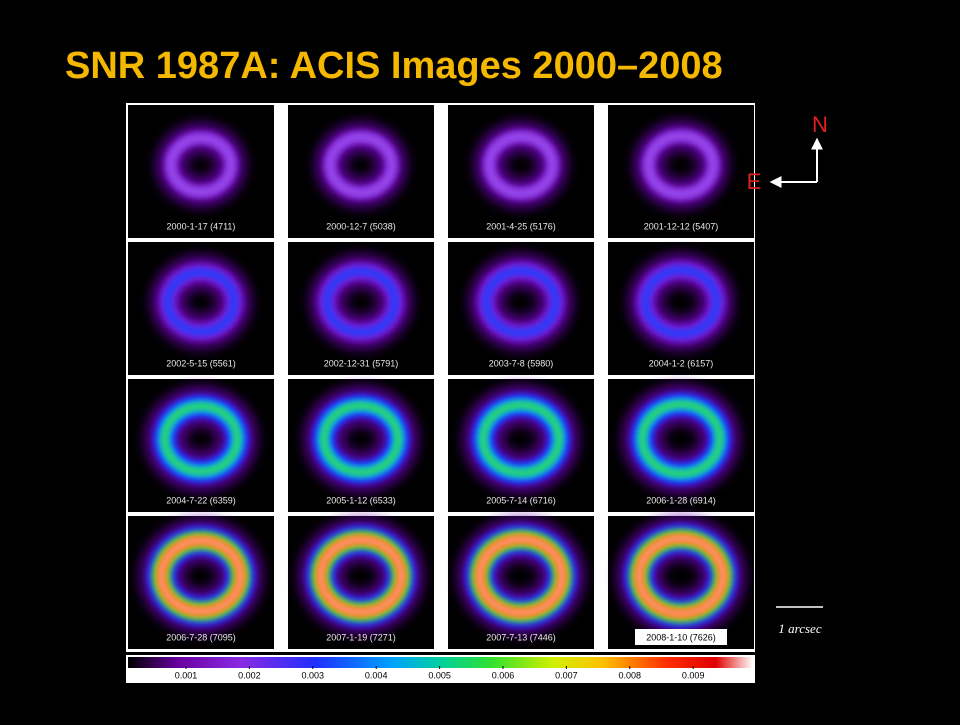 The height and width of the screenshot is (725, 960). I want to click on image-panel: 2004-7-22 (6359), so click(201, 445).